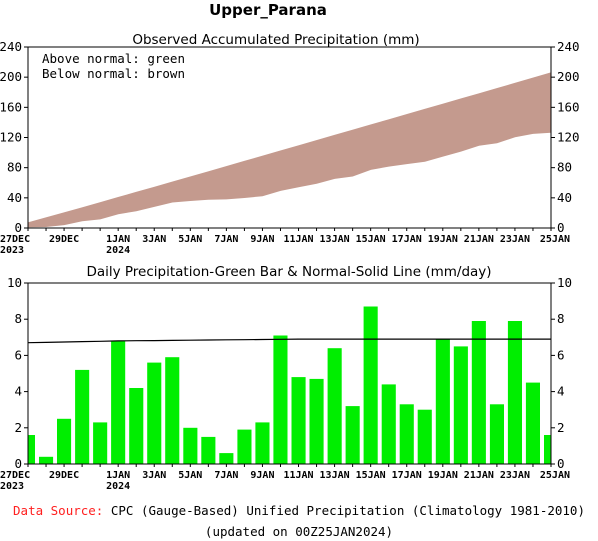  What do you see at coordinates (262, 239) in the screenshot?
I see `accumulated-xtick-label: 9JAN` at bounding box center [262, 239].